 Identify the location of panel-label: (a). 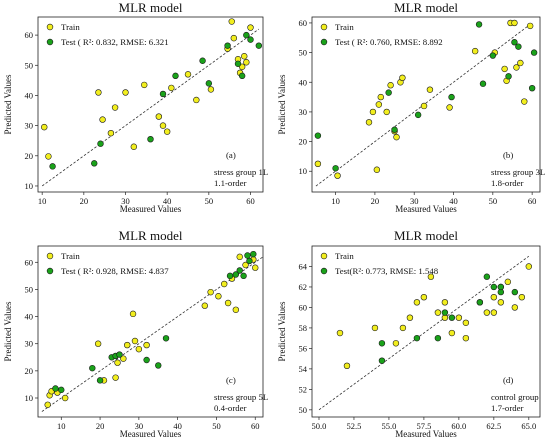
(231, 155).